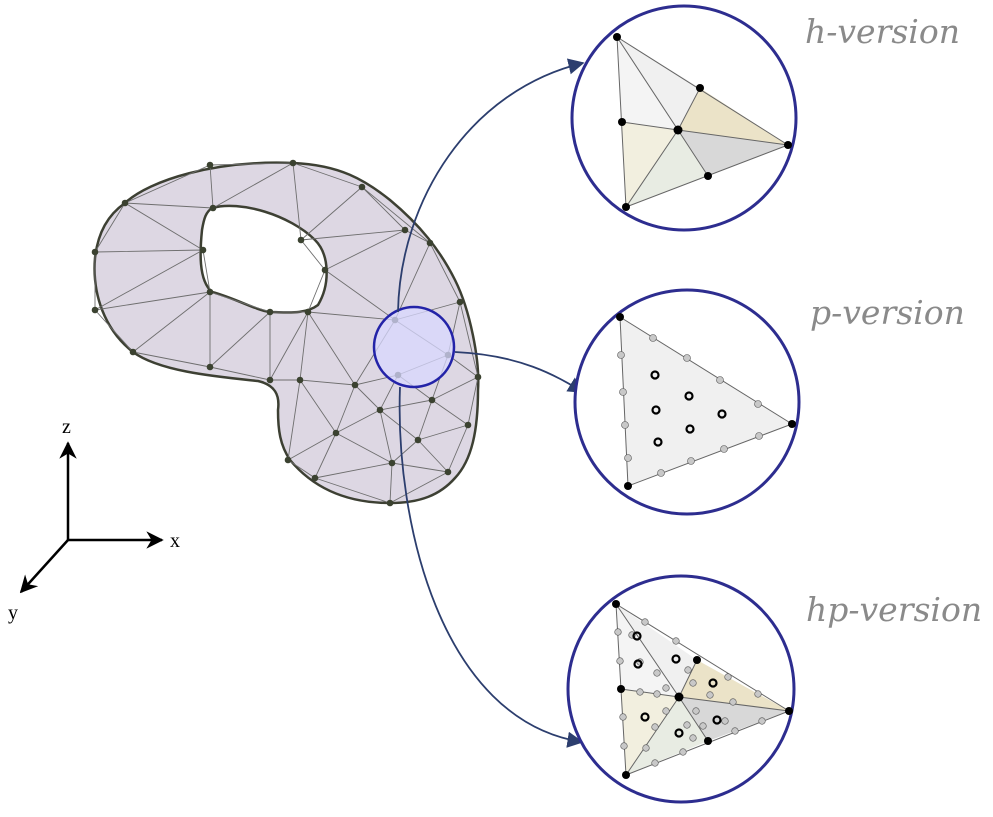 Image resolution: width=993 pixels, height=817 pixels. What do you see at coordinates (687, 402) in the screenshot?
I see `p-version-detail` at bounding box center [687, 402].